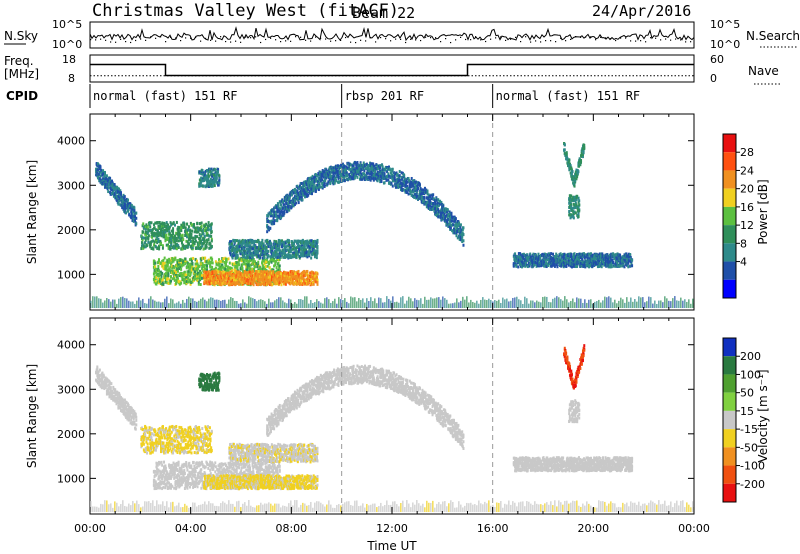 Image resolution: width=800 pixels, height=554 pixels. What do you see at coordinates (384, 96) in the screenshot?
I see `cpid-segment-2: rbsp 201 RF` at bounding box center [384, 96].